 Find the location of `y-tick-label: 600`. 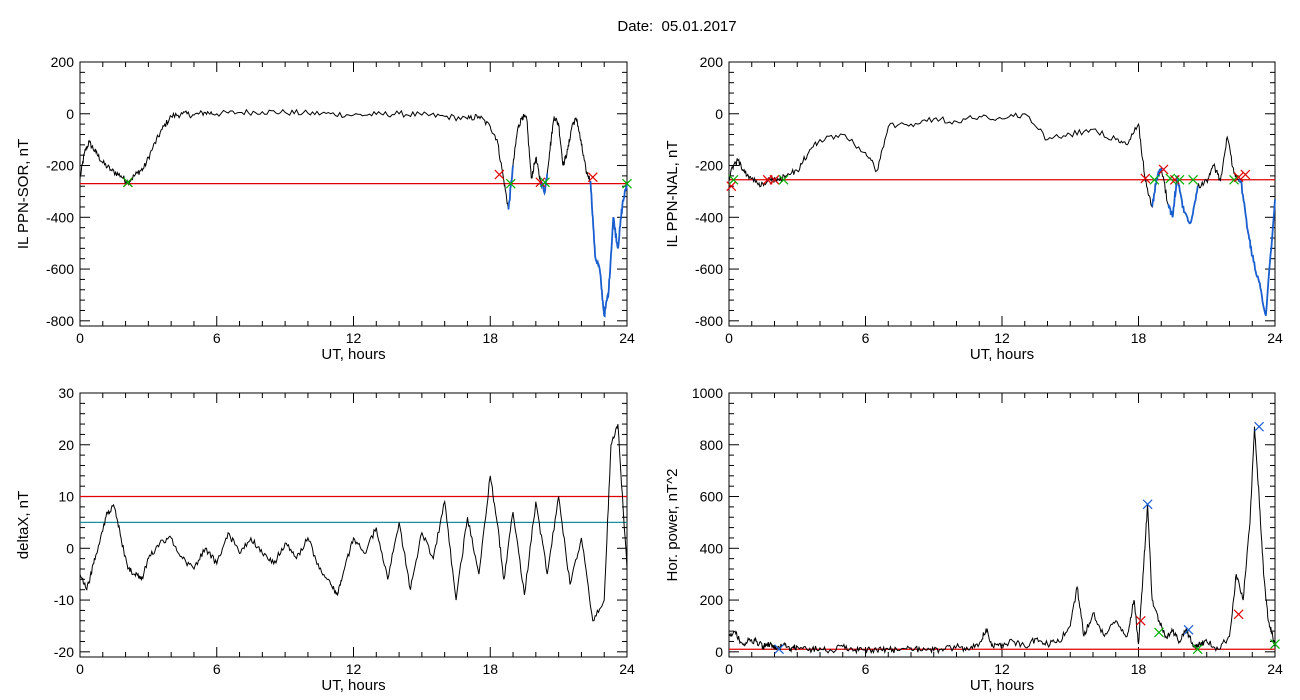

y-tick-label: 600 is located at coordinates (712, 497).